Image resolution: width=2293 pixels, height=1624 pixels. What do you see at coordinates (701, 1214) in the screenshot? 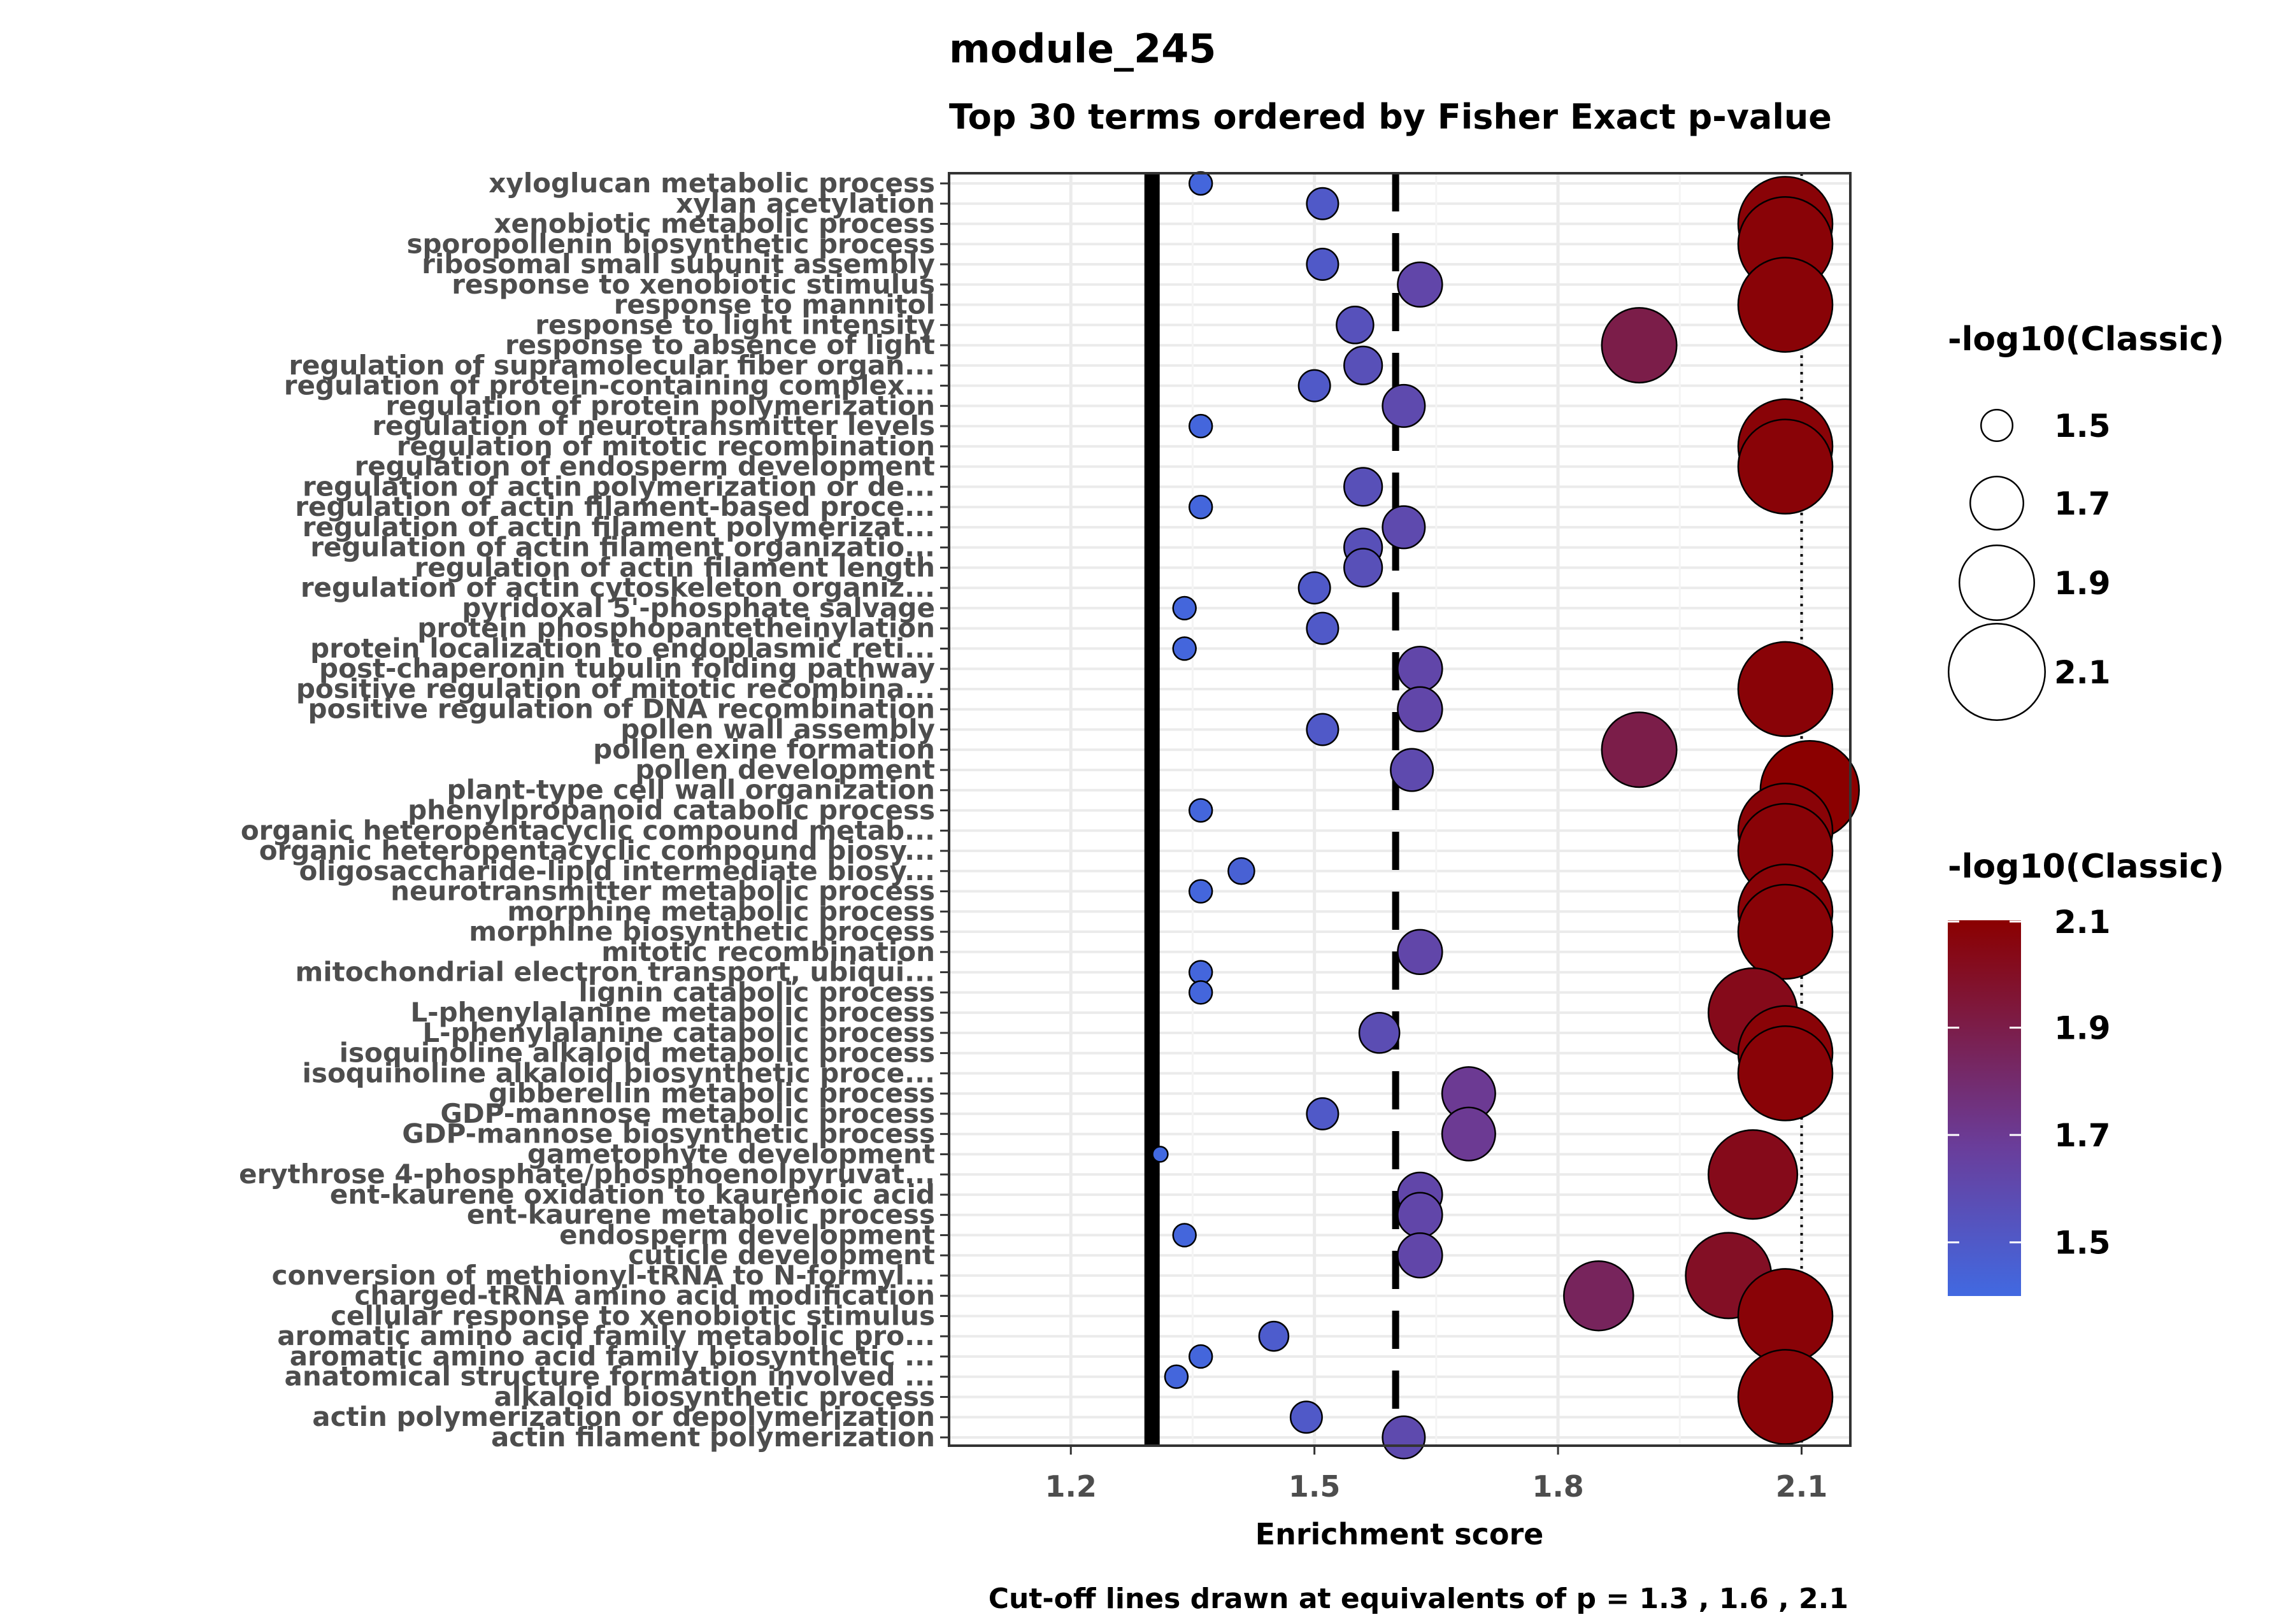
I see `y-tick-label: ent-kaurene metabolic process` at bounding box center [701, 1214].